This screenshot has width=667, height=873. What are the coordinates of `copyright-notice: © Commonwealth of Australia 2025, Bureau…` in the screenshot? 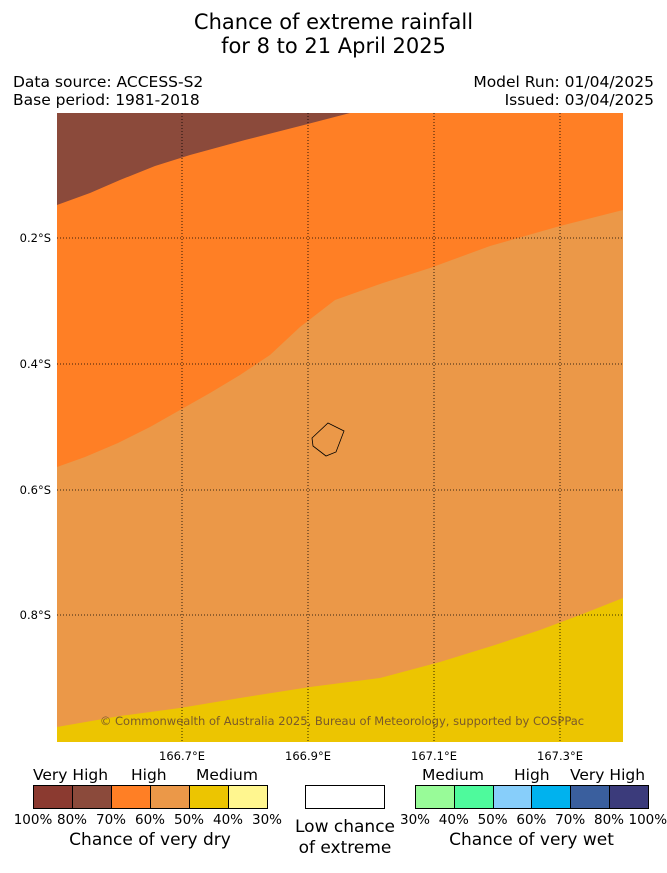 It's located at (342, 721).